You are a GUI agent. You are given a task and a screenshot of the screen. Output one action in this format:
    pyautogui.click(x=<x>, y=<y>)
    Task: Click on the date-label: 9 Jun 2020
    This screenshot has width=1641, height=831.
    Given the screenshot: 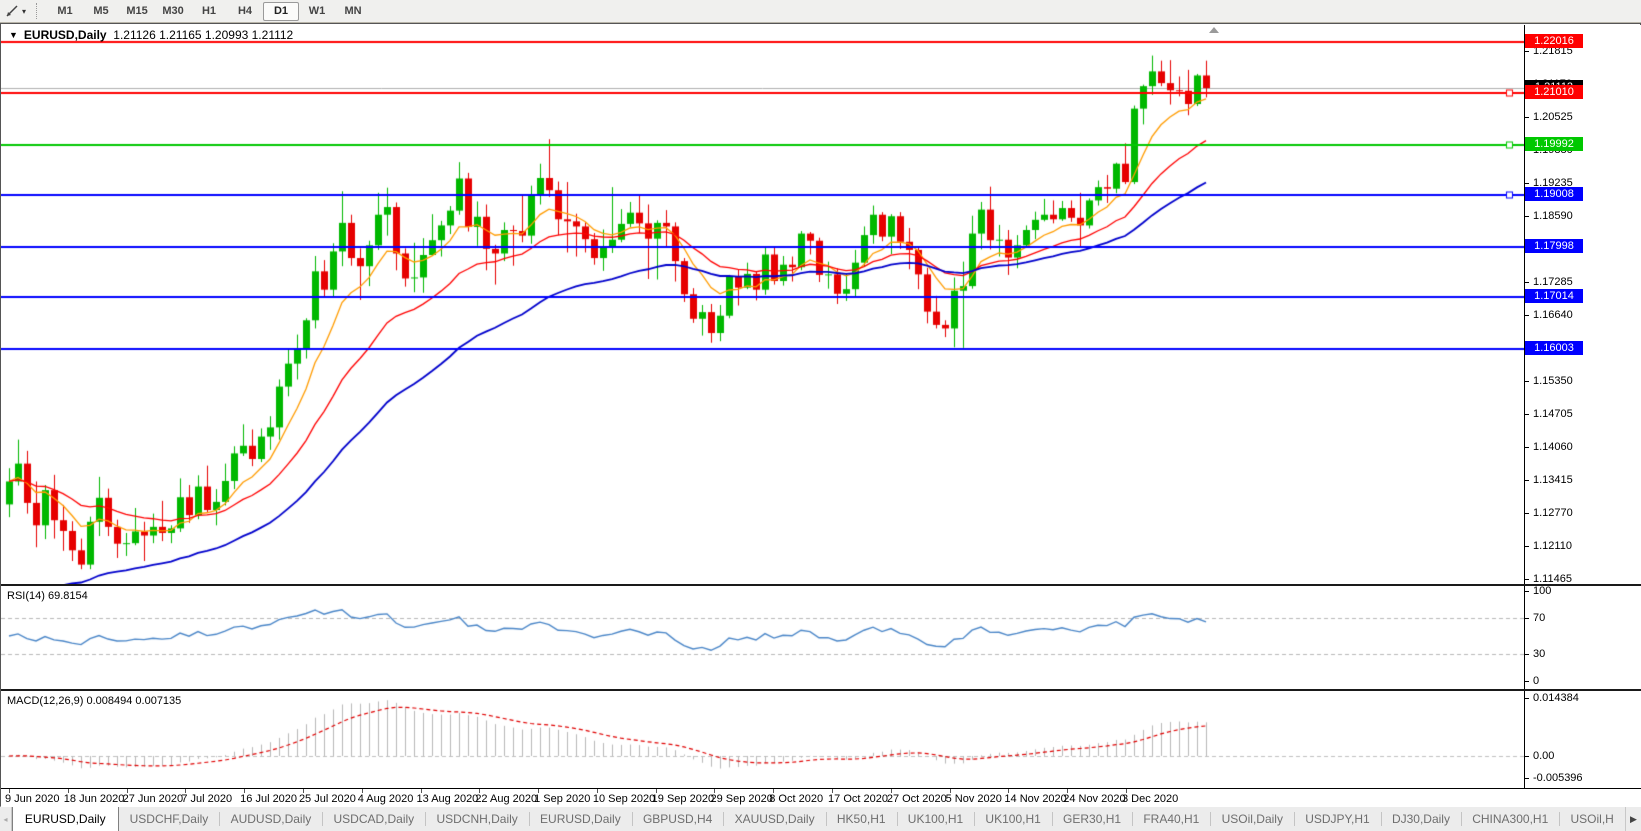 What is the action you would take?
    pyautogui.click(x=32, y=799)
    